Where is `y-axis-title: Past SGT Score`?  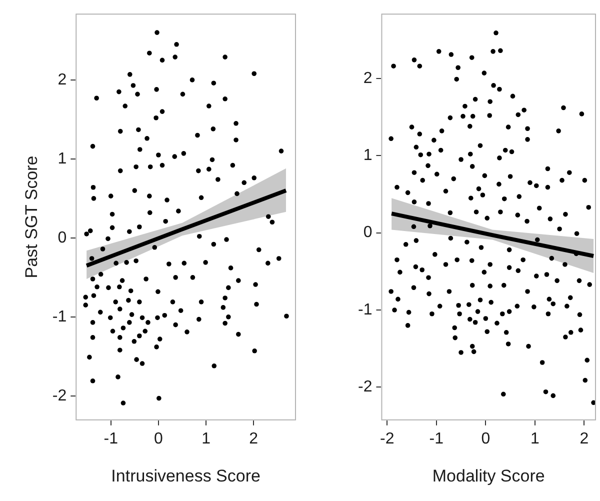
y-axis-title: Past SGT Score is located at coordinates (31, 217).